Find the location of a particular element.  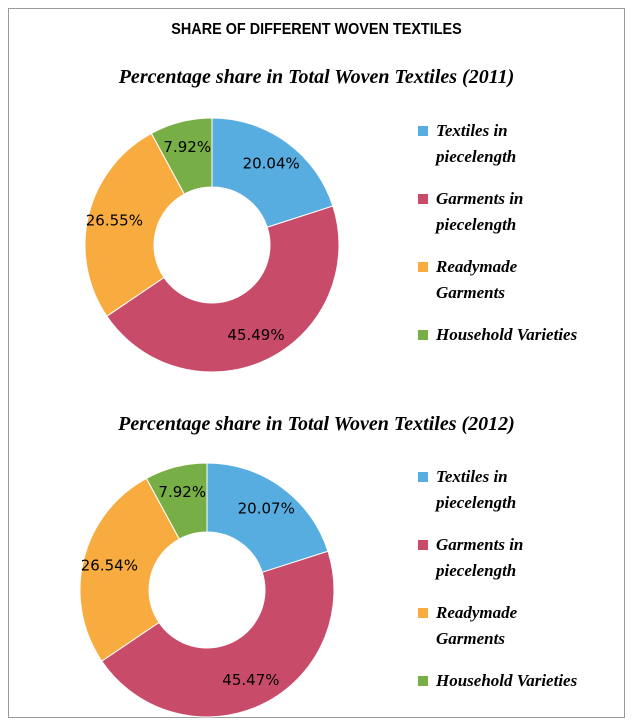

data-label: 26.54% is located at coordinates (109, 566).